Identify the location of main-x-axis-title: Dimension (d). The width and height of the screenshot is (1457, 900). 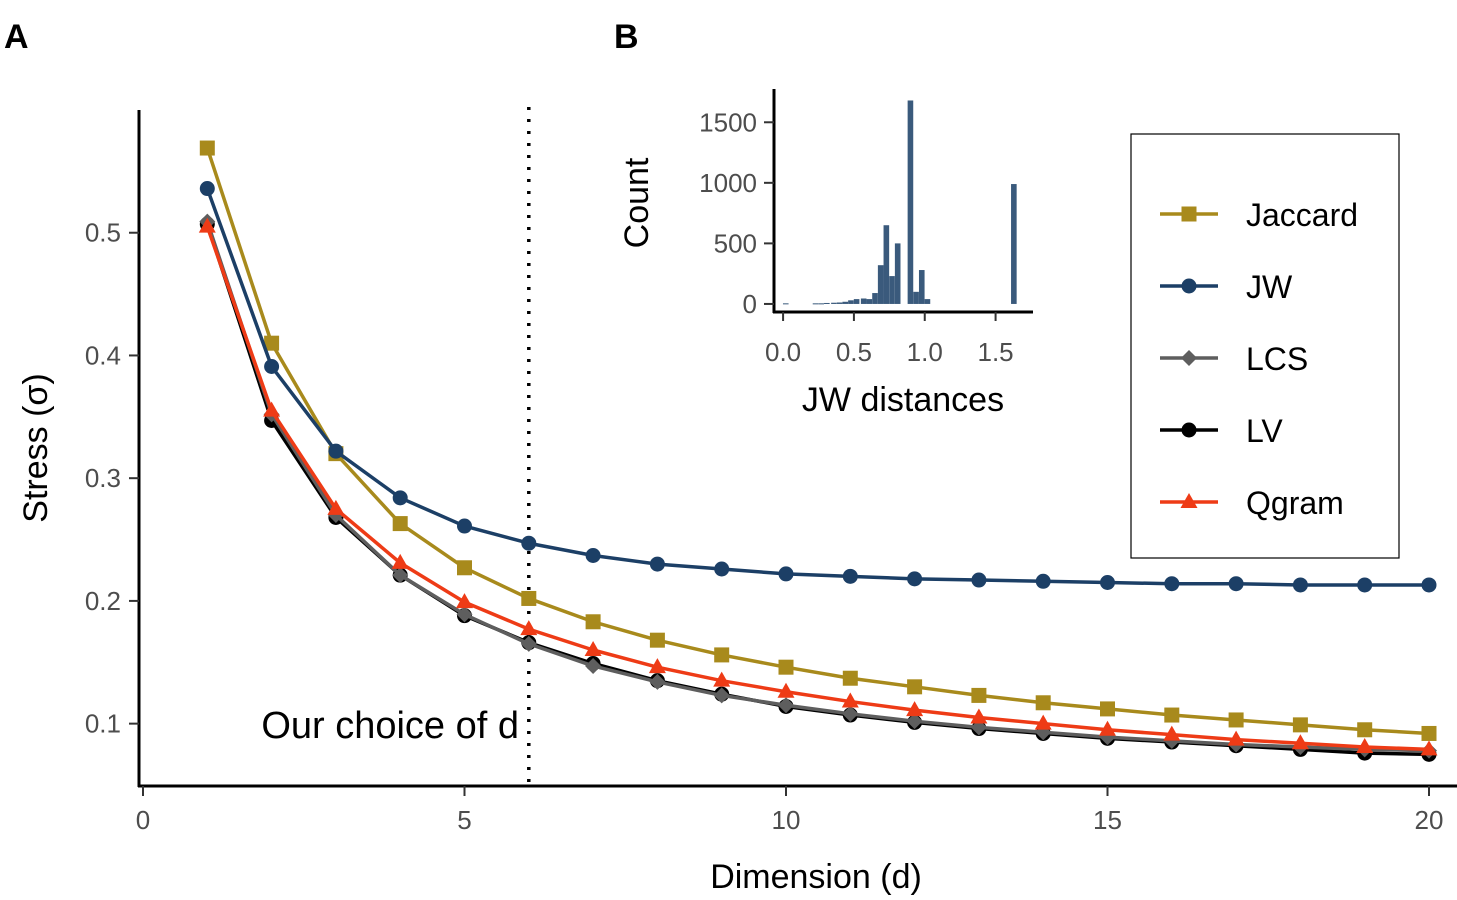
(816, 877).